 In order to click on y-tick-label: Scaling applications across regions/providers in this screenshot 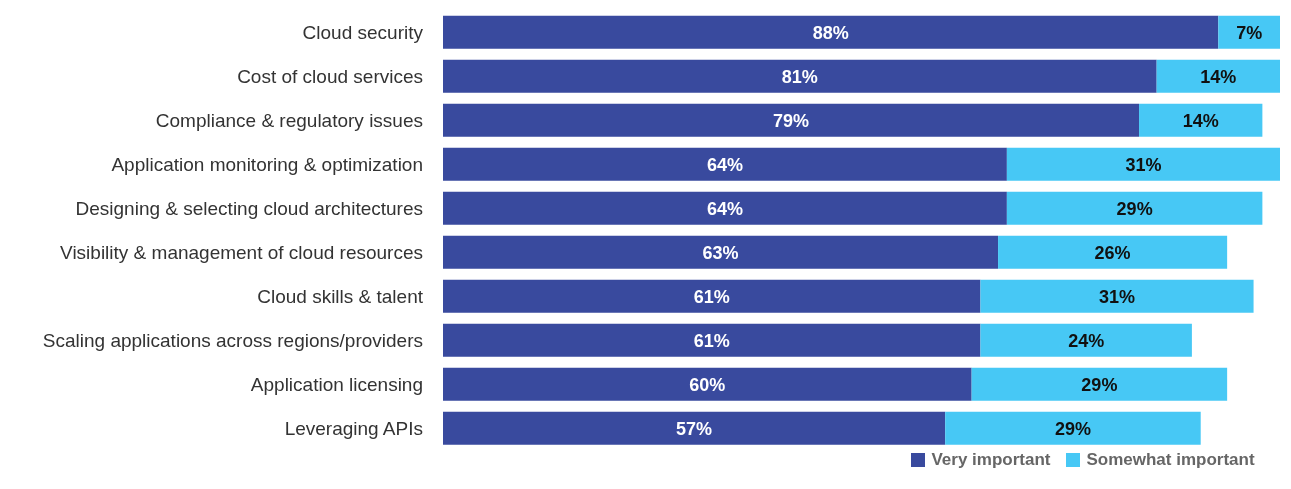, I will do `click(232, 340)`.